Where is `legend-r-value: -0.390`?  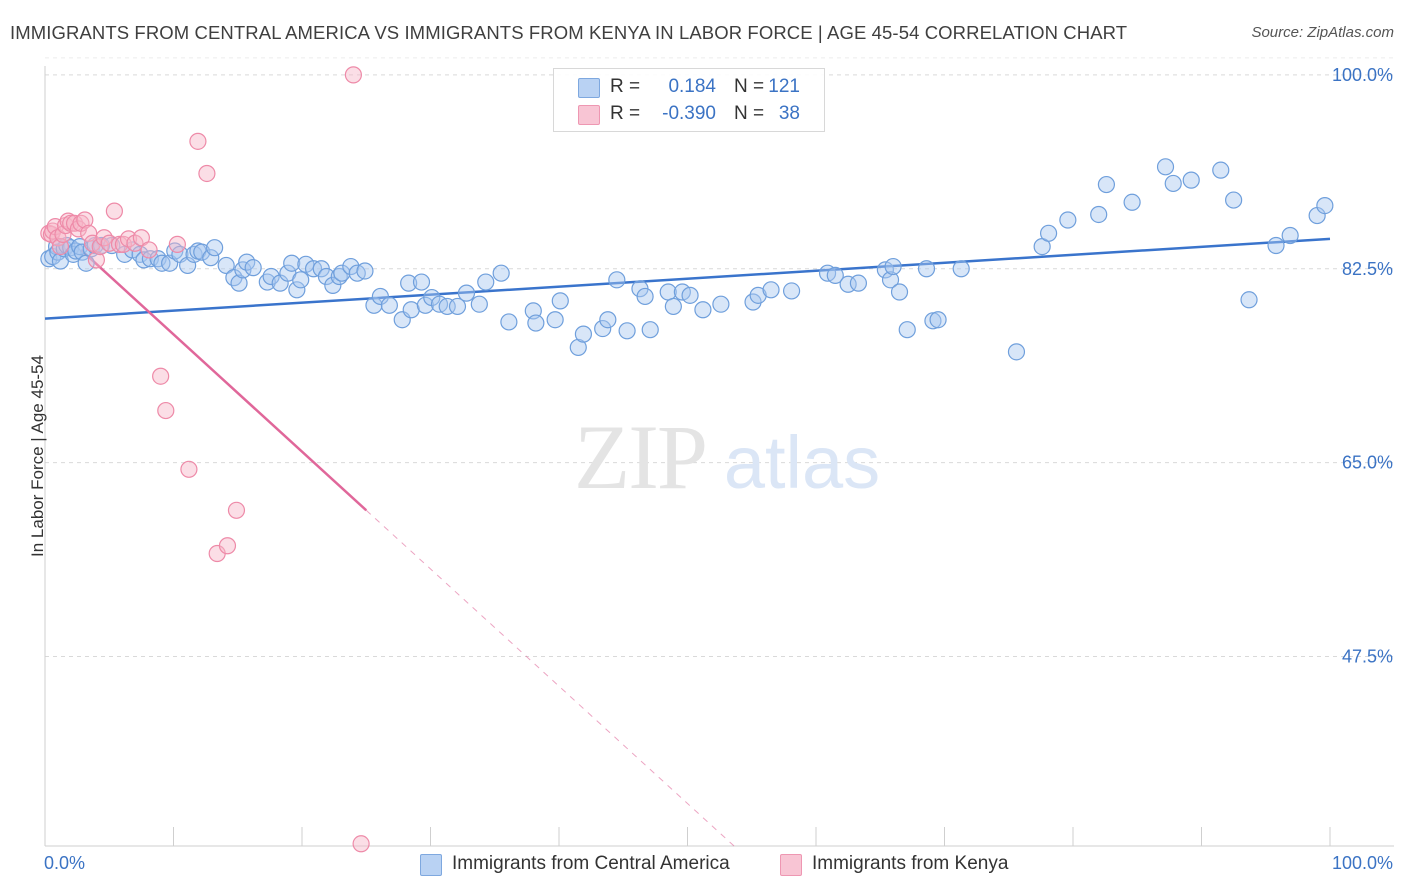 legend-r-value: -0.390 is located at coordinates (689, 113).